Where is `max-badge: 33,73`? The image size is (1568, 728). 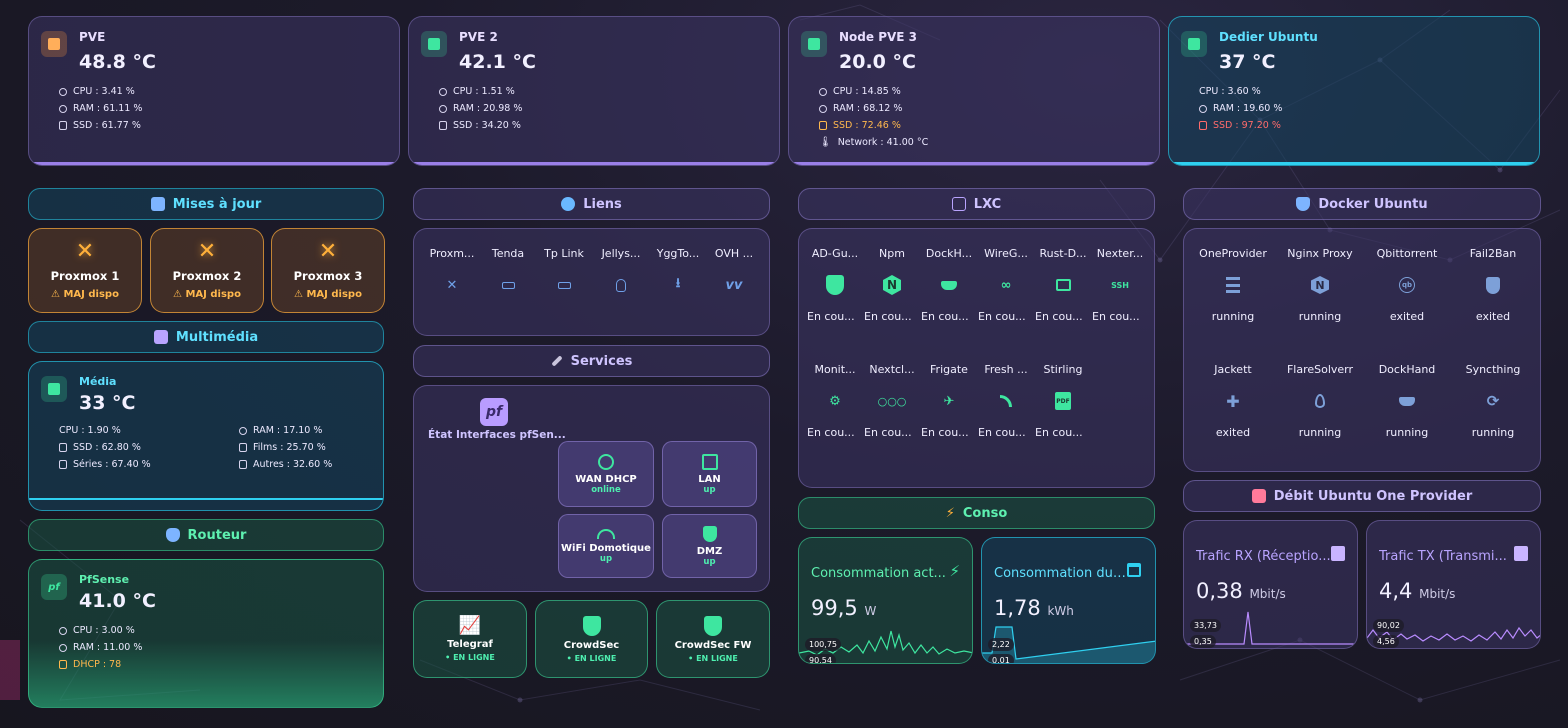 max-badge: 33,73 is located at coordinates (1205, 625).